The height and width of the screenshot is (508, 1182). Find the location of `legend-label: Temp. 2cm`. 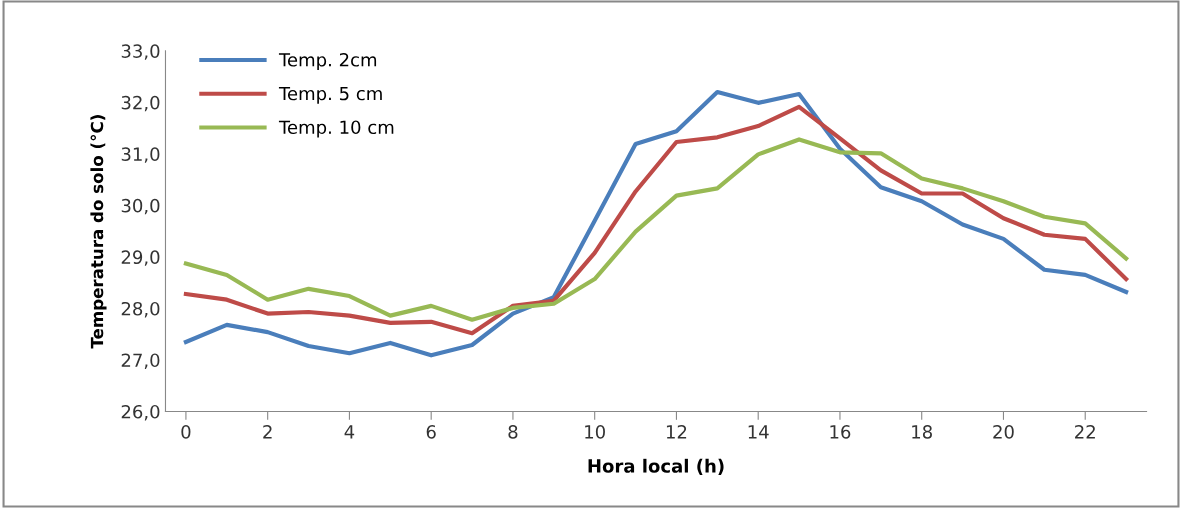

legend-label: Temp. 2cm is located at coordinates (327, 61).